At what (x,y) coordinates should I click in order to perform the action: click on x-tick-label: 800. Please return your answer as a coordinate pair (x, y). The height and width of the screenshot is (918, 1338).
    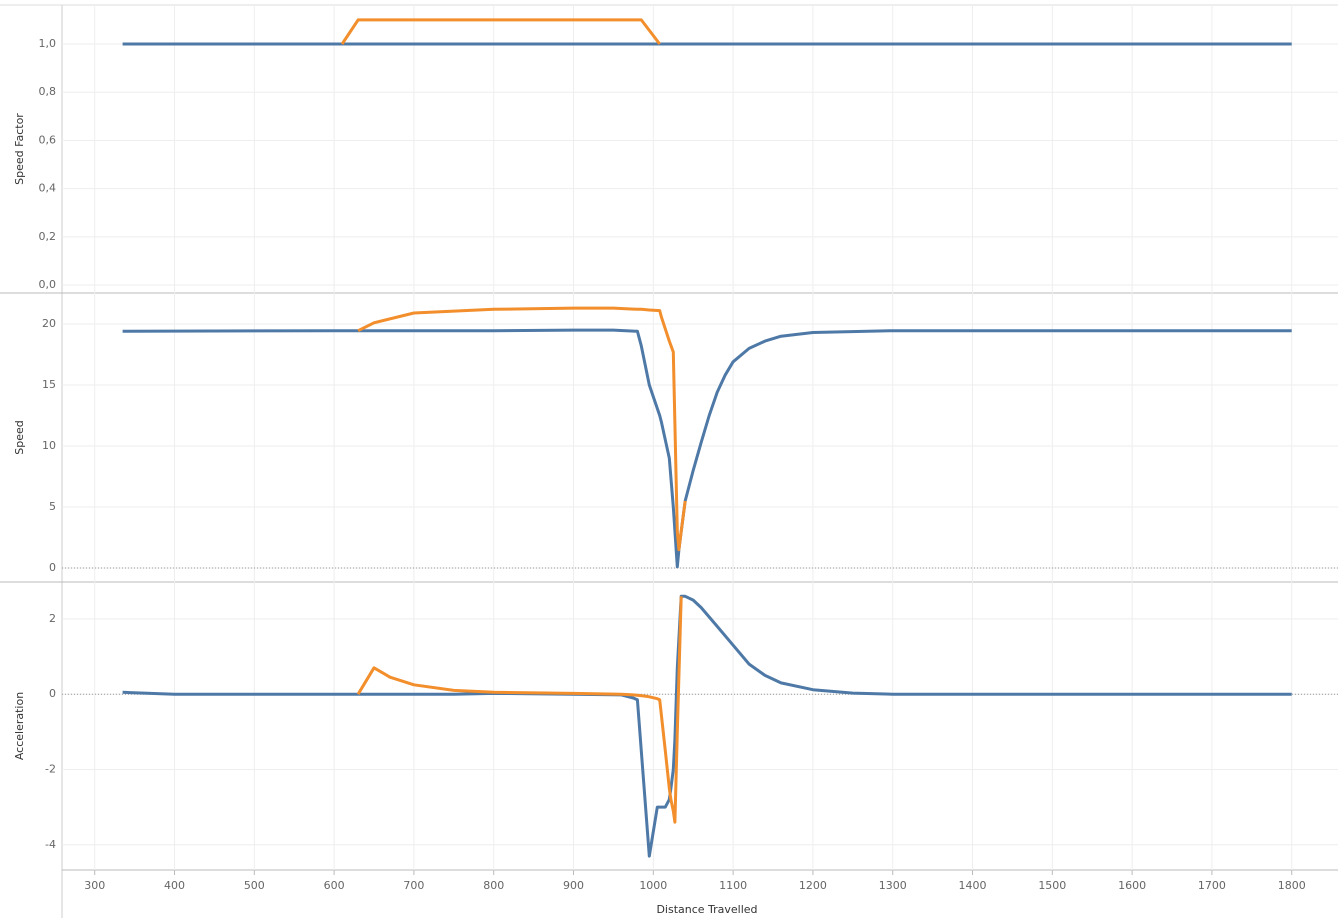
    Looking at the image, I should click on (493, 885).